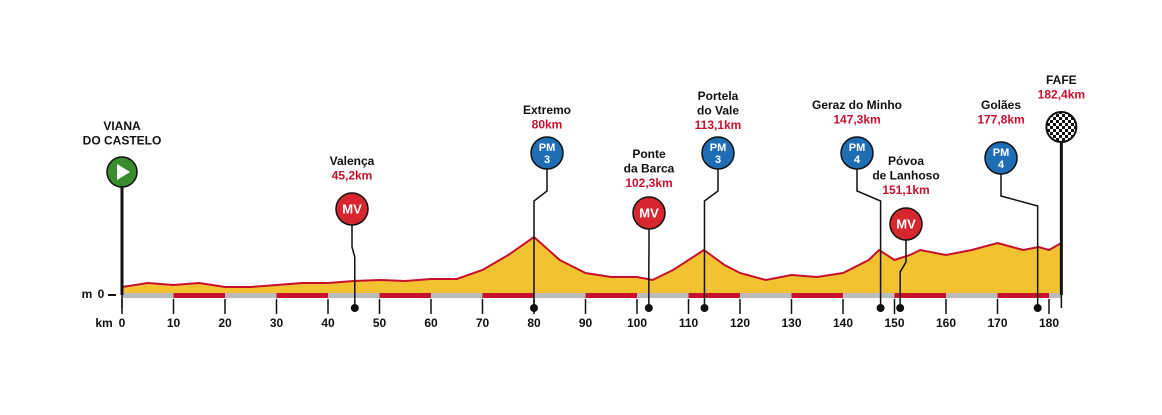 Image resolution: width=1162 pixels, height=415 pixels. What do you see at coordinates (122, 141) in the screenshot?
I see `waypoint-name: DO CASTELO` at bounding box center [122, 141].